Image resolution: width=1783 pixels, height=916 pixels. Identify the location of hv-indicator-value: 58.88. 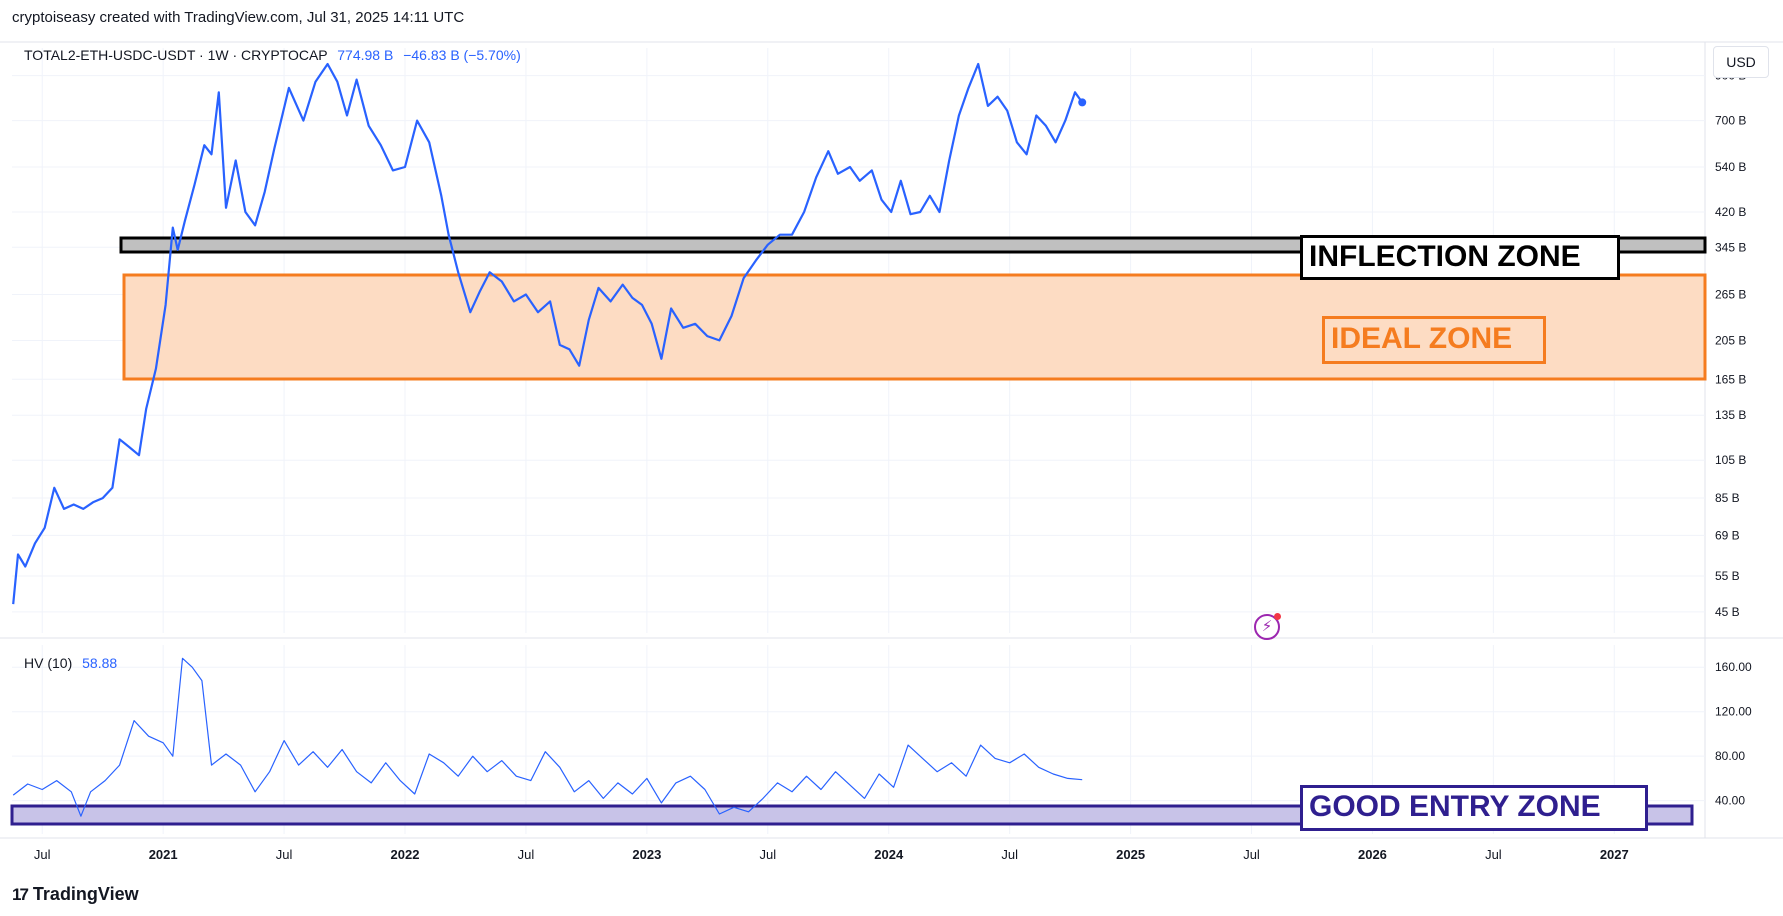
(100, 663).